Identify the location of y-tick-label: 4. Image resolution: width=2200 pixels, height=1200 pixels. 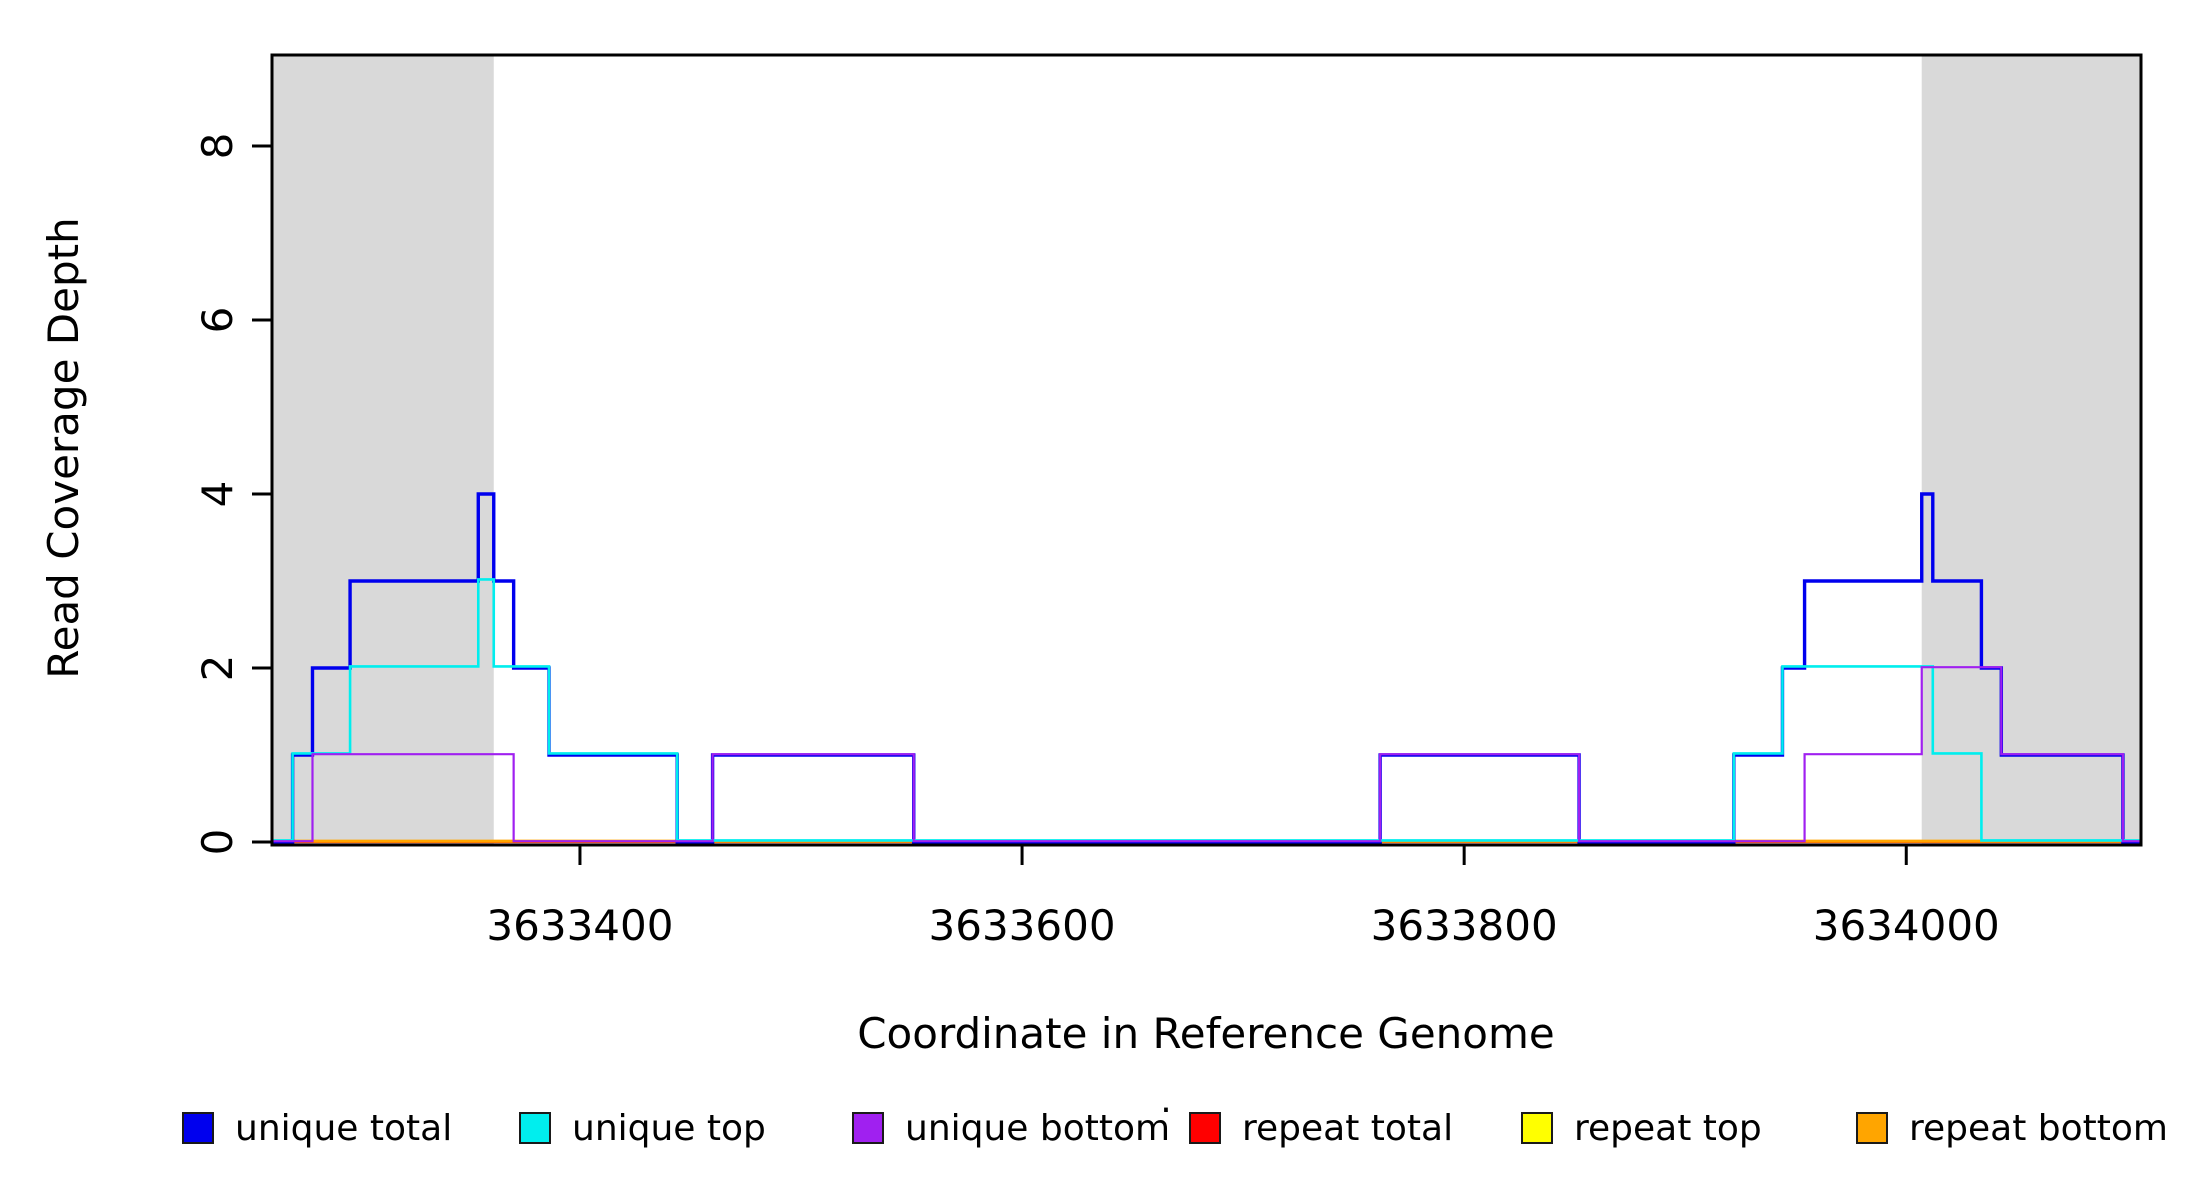
(217, 494).